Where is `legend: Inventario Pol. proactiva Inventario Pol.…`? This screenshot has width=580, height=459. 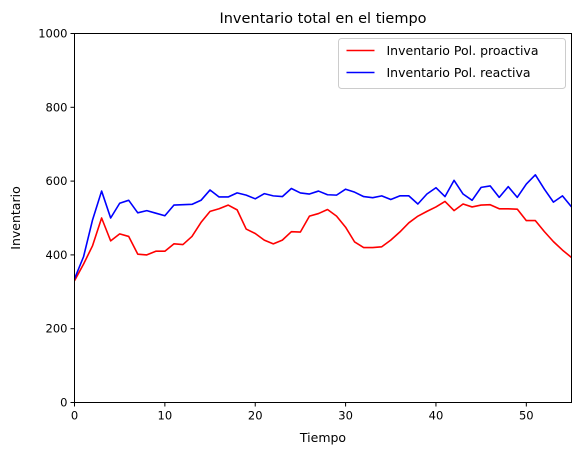 legend: Inventario Pol. proactiva Inventario Pol.… is located at coordinates (452, 63).